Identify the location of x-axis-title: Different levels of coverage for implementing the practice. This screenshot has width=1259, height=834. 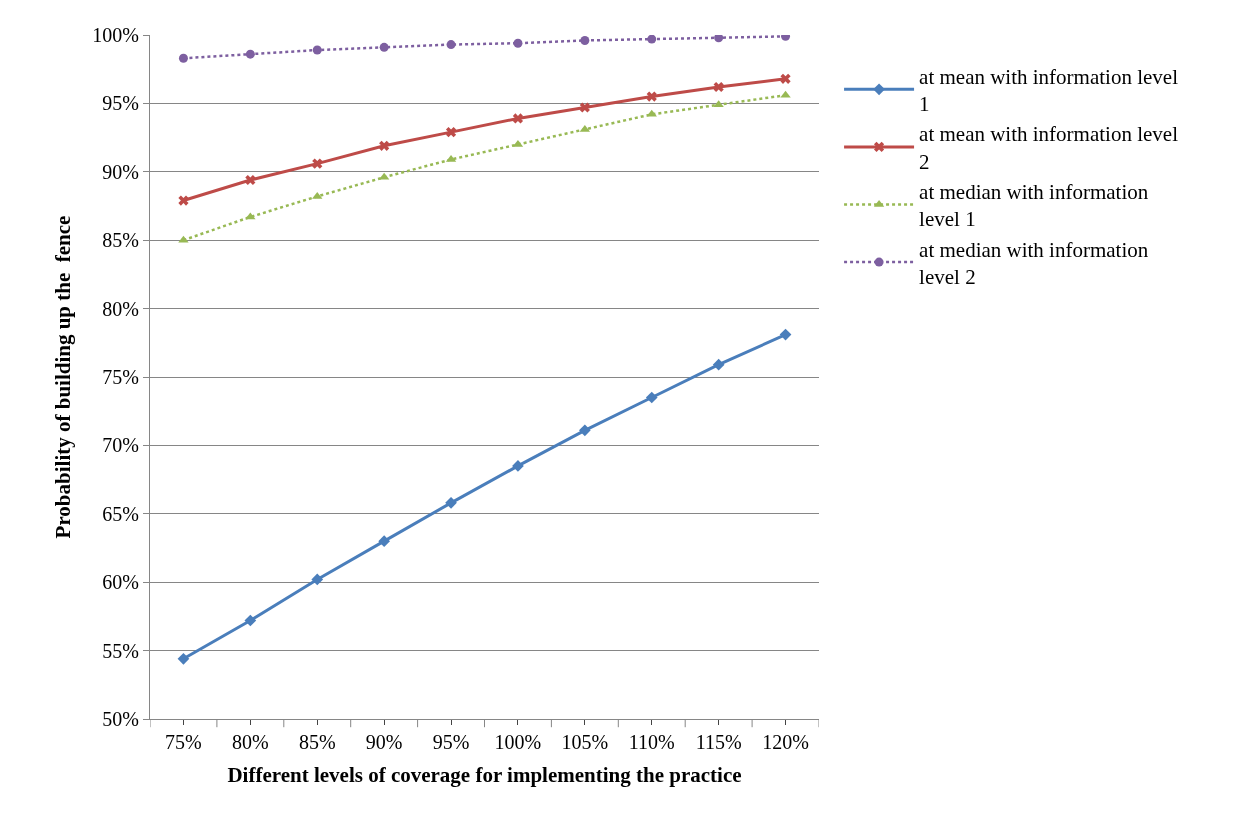
(484, 775).